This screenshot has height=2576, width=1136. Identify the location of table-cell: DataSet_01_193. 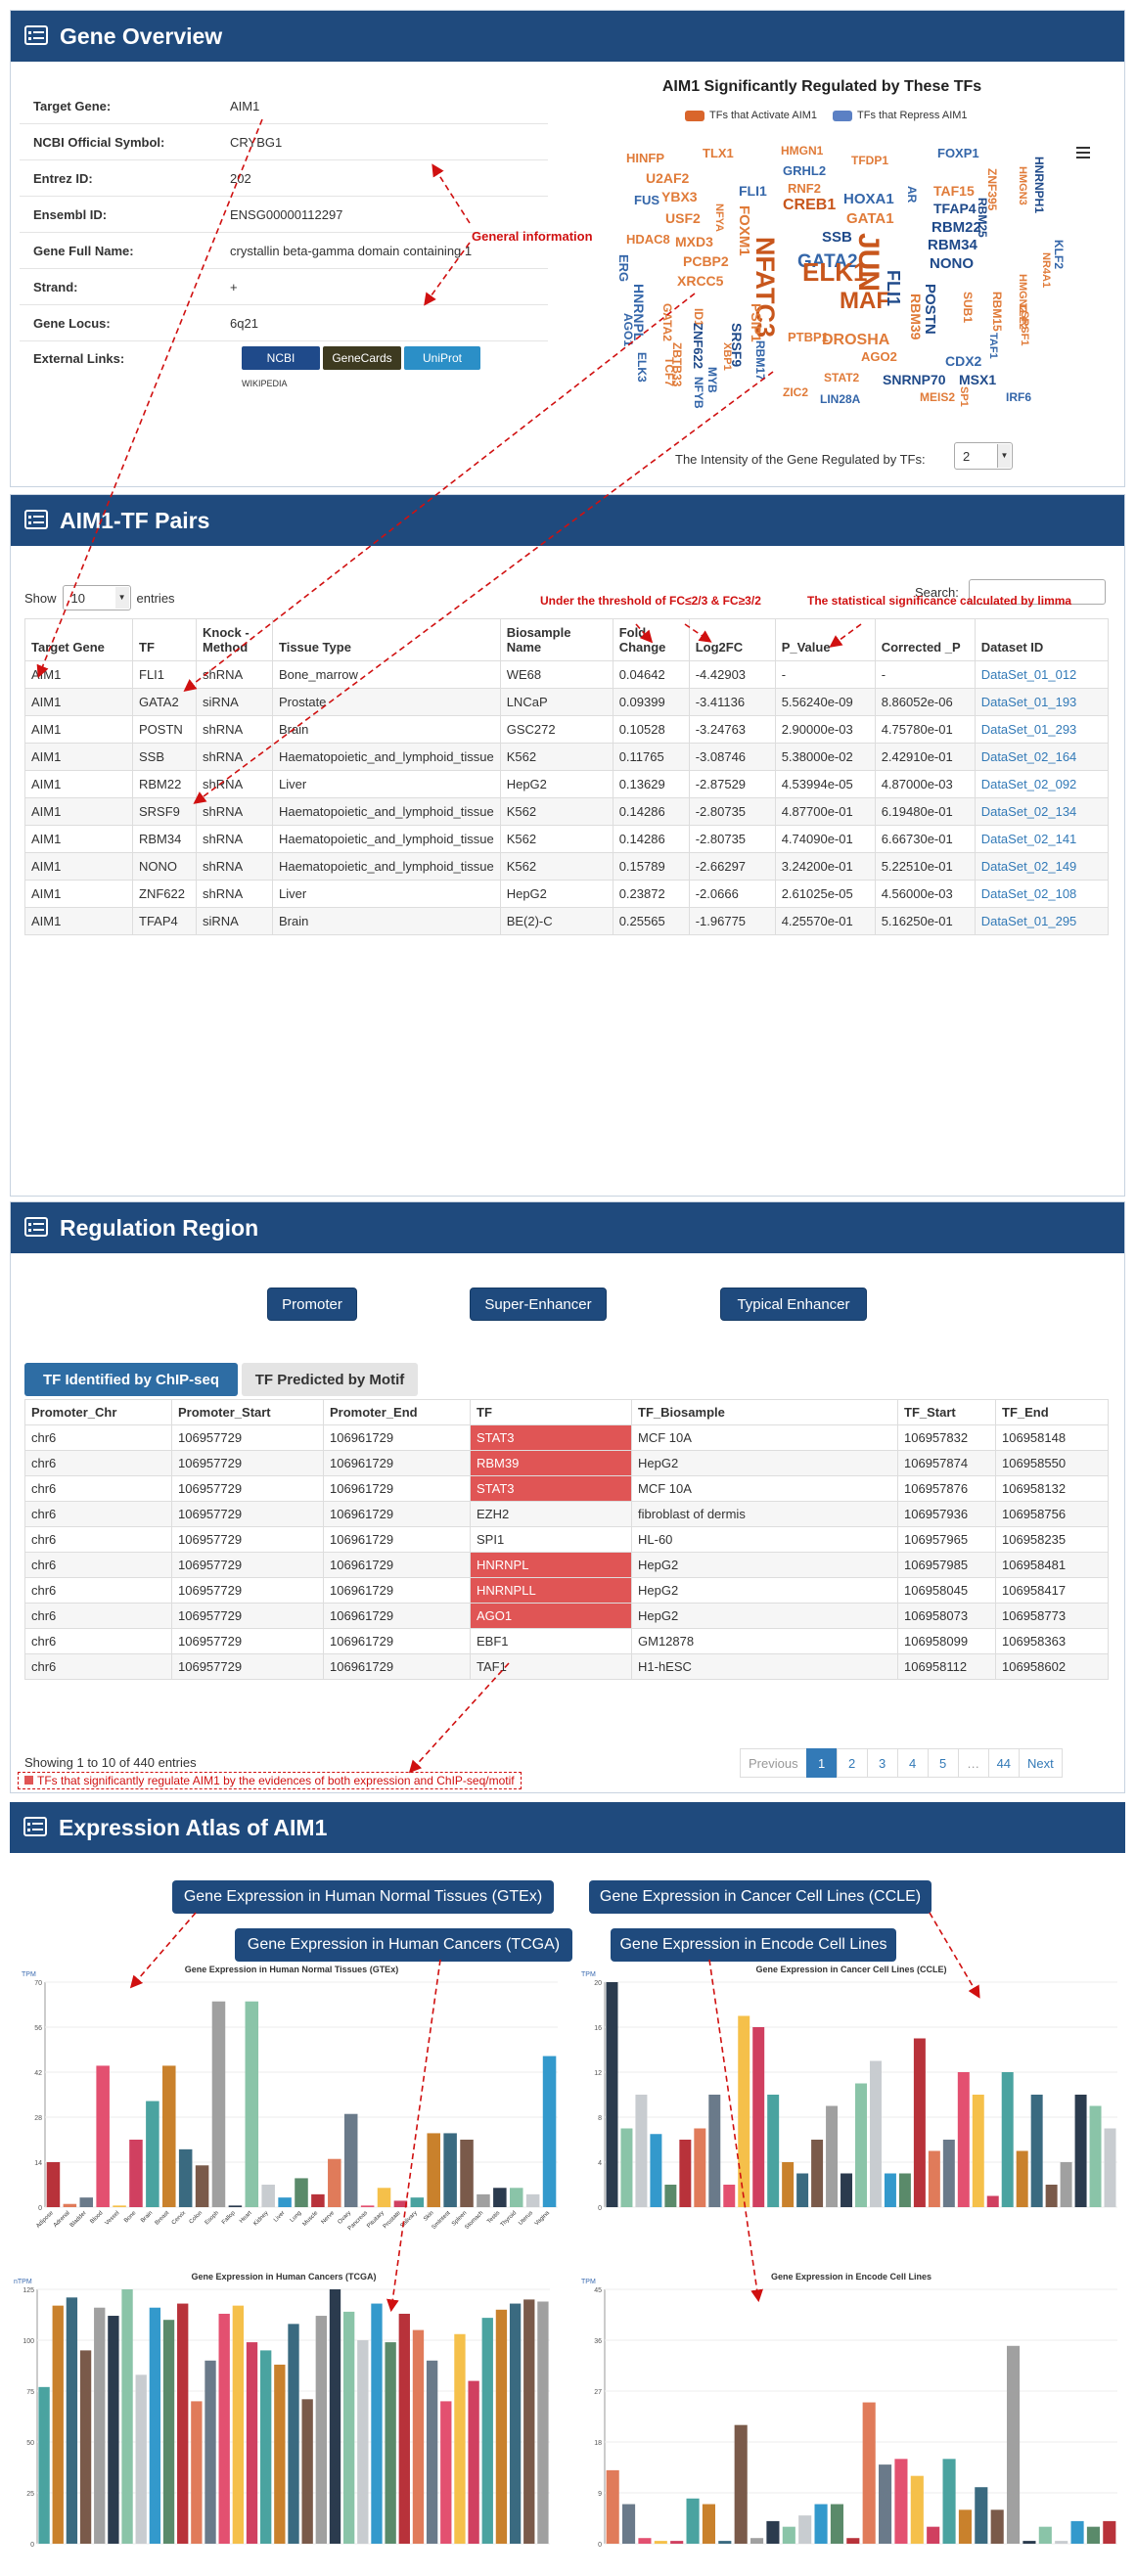
(1042, 702).